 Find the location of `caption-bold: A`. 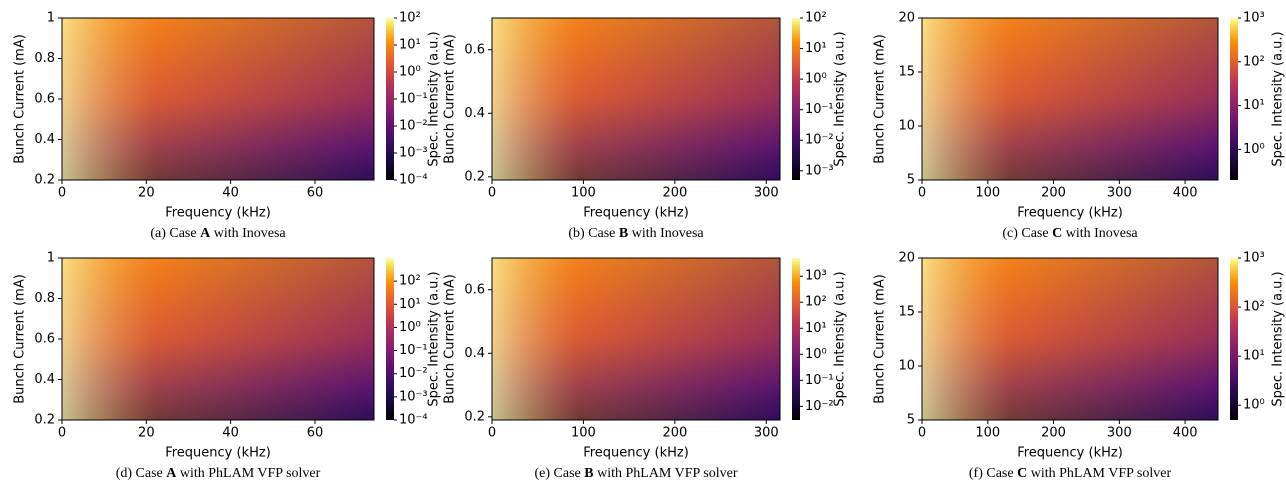

caption-bold: A is located at coordinates (171, 473).